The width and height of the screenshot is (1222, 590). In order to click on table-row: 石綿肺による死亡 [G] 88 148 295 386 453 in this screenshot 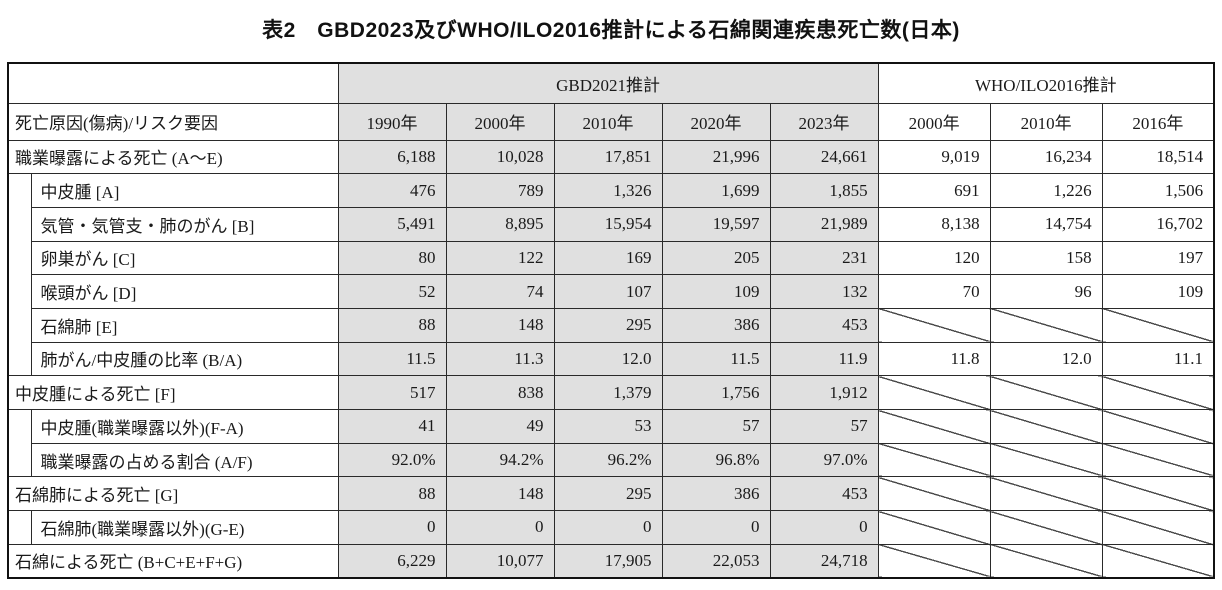, I will do `click(611, 494)`.